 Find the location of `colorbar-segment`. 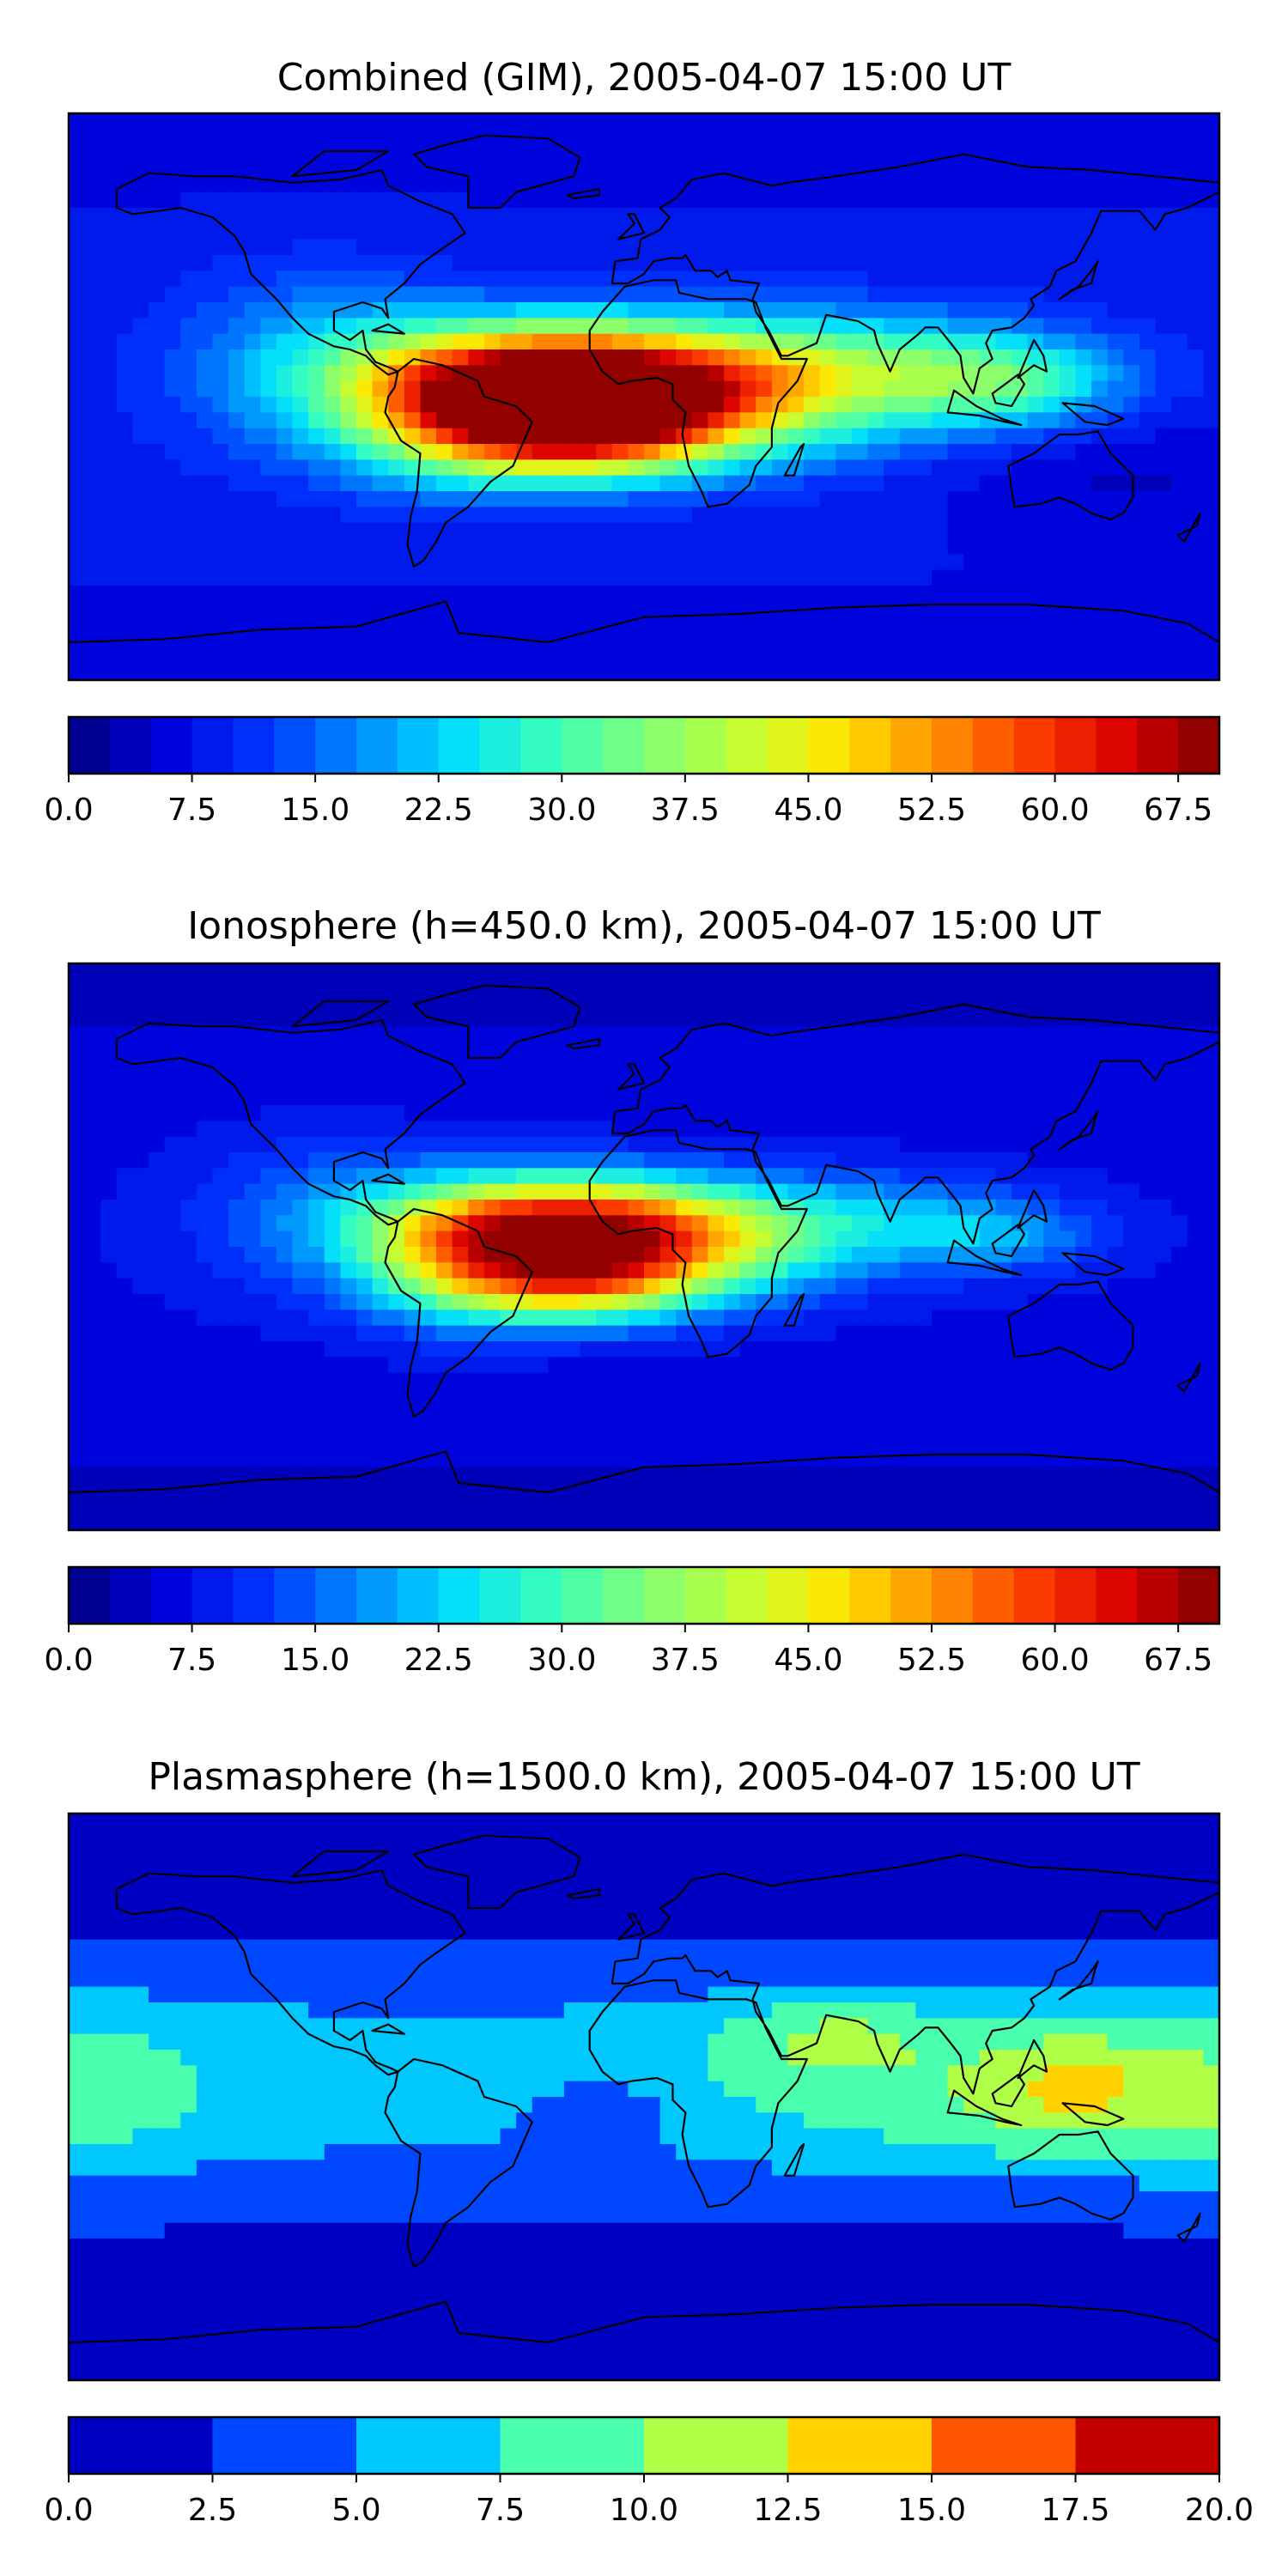

colorbar-segment is located at coordinates (583, 746).